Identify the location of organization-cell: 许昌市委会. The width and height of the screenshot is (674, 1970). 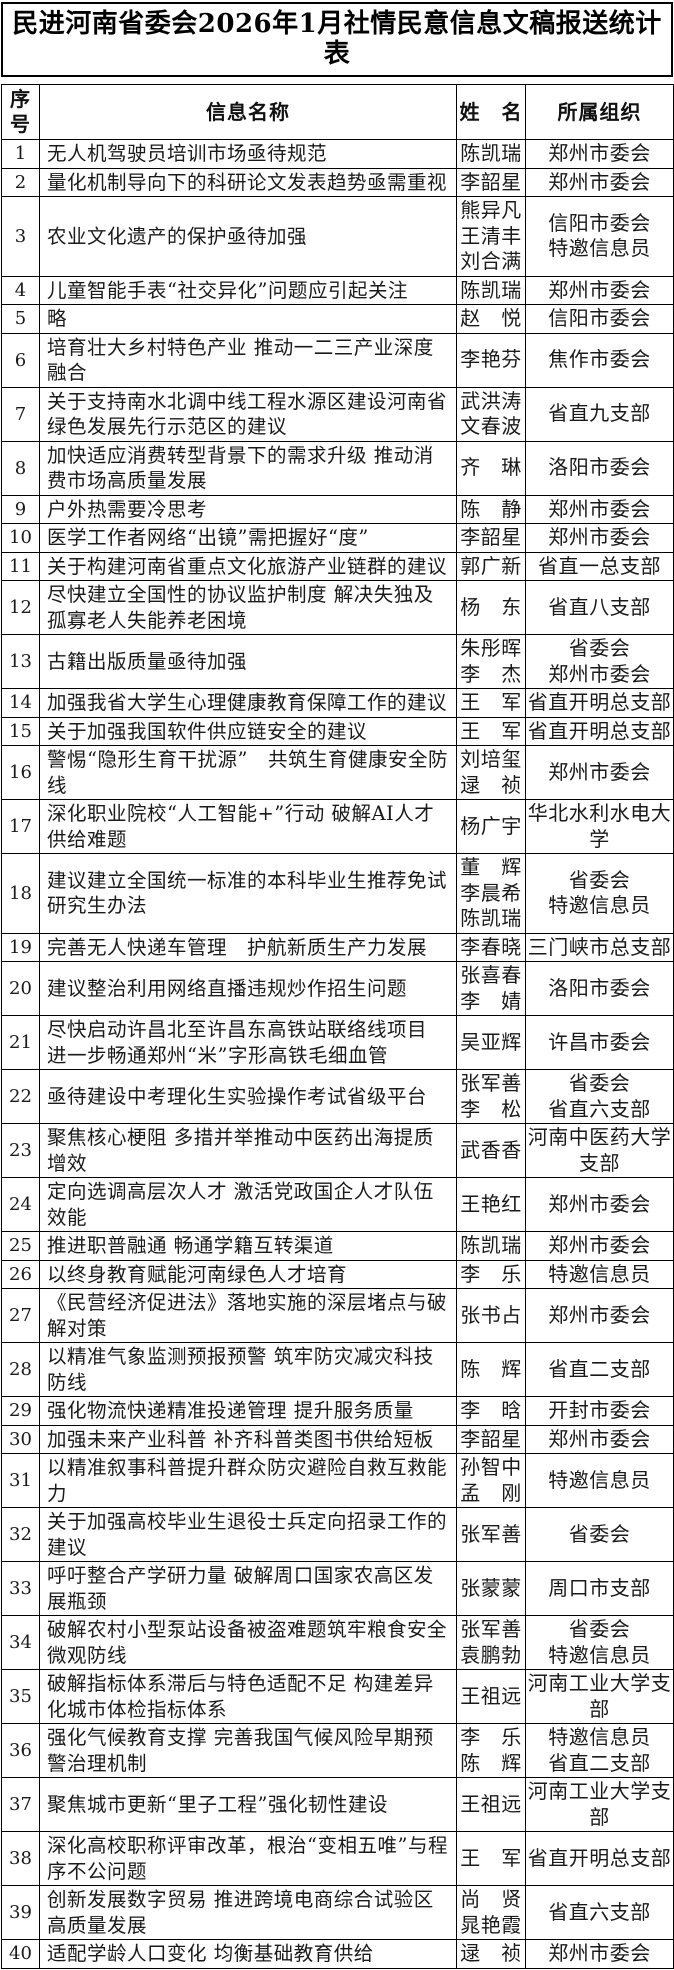
(599, 1042).